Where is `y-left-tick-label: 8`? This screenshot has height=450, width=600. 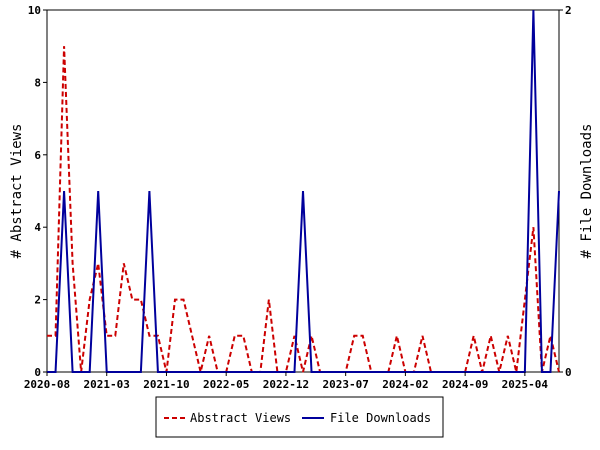 y-left-tick-label: 8 is located at coordinates (37, 82).